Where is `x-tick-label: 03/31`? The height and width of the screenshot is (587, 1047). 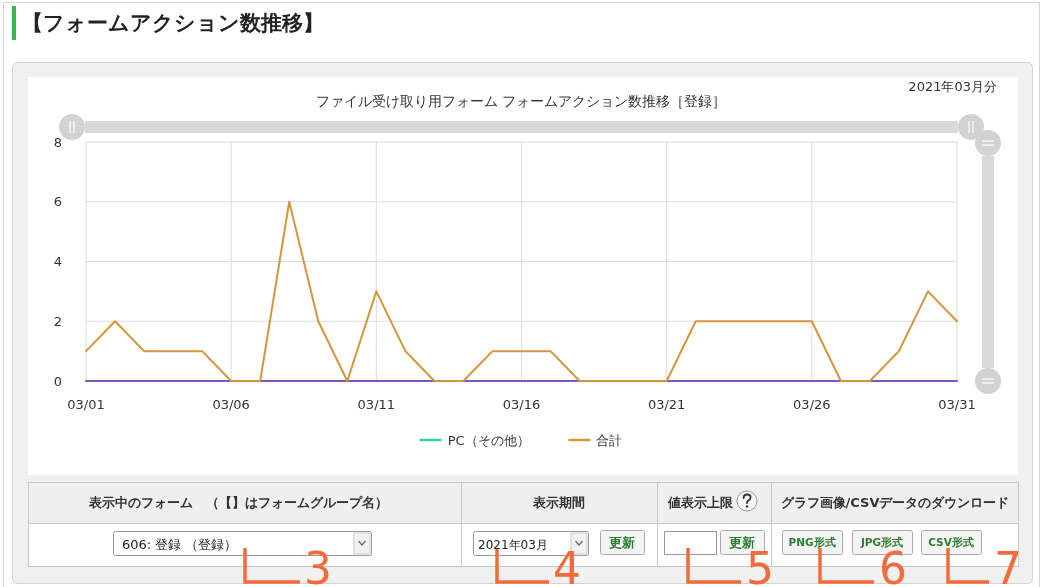 x-tick-label: 03/31 is located at coordinates (957, 404).